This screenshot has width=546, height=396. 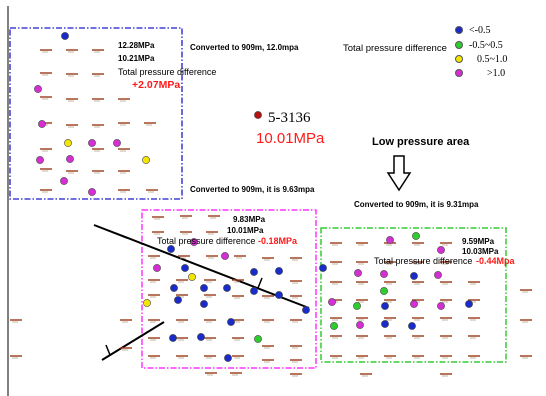 I want to click on well-name: 5-3136, so click(x=289, y=118).